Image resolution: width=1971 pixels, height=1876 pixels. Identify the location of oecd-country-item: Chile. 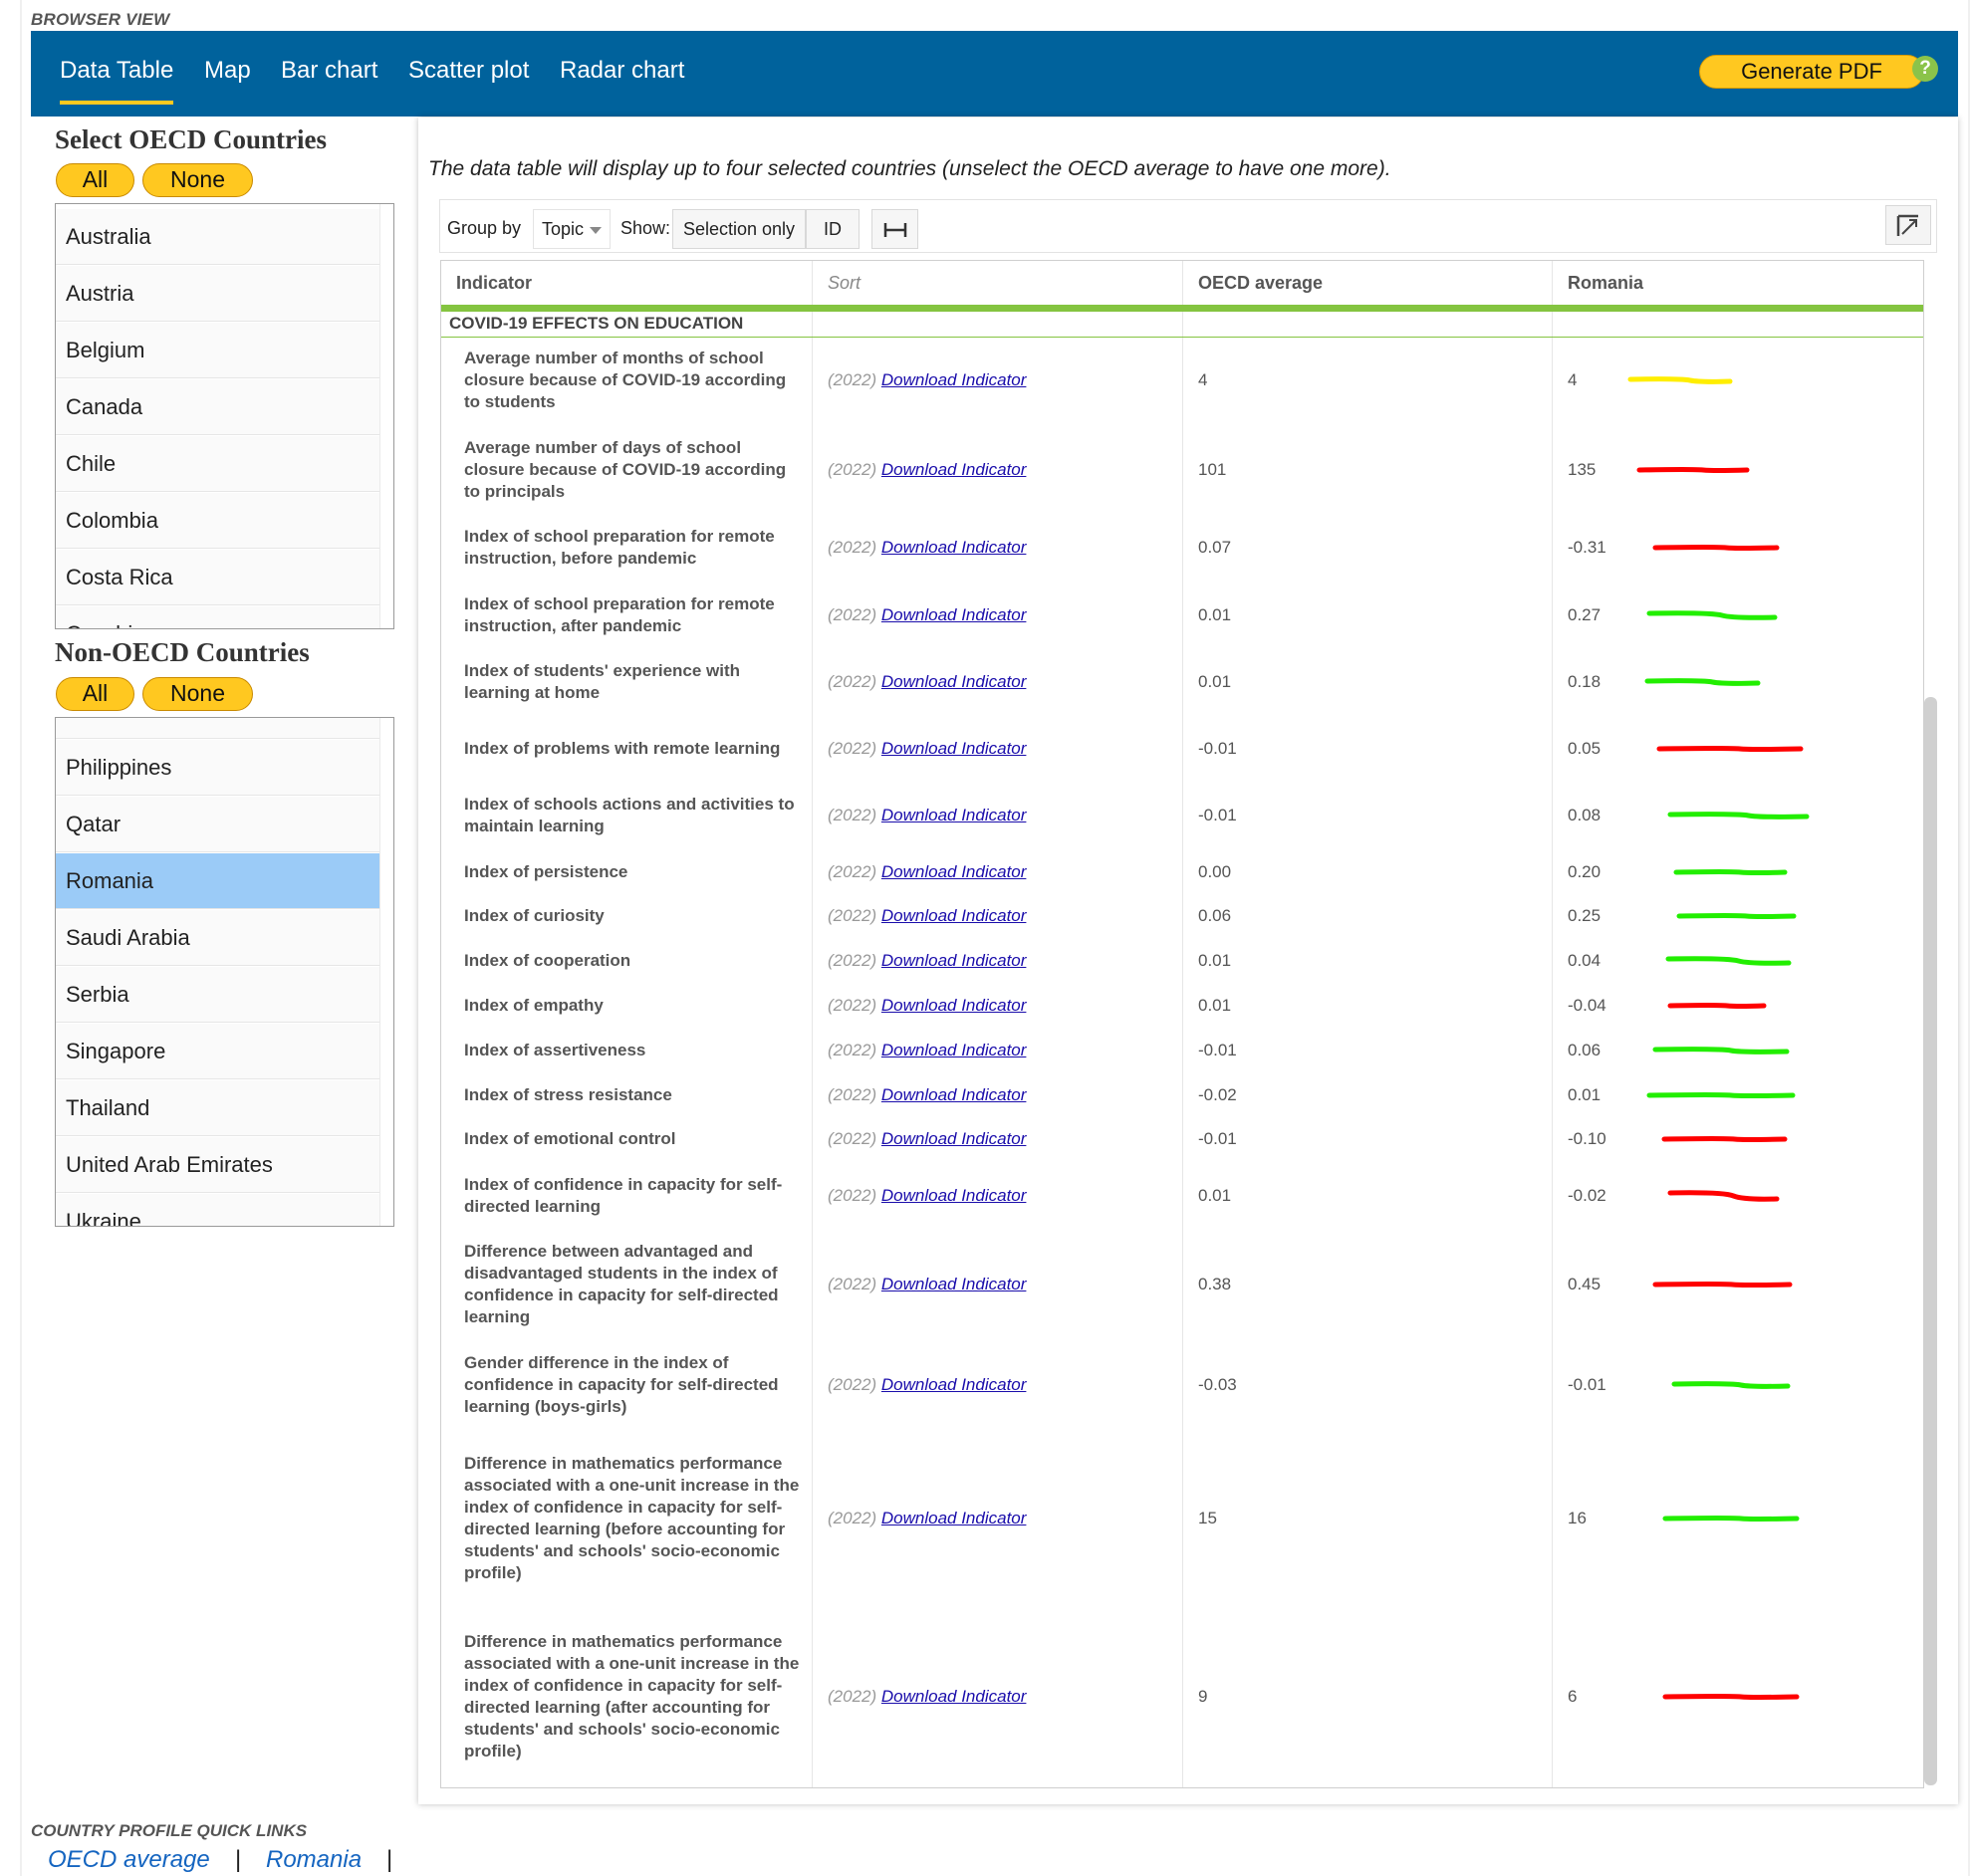
(218, 464).